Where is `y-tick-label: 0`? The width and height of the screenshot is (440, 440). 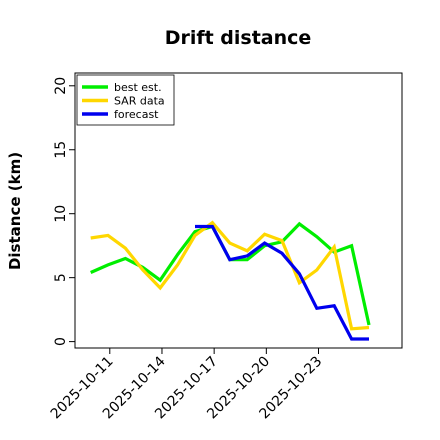 y-tick-label: 0 is located at coordinates (61, 341).